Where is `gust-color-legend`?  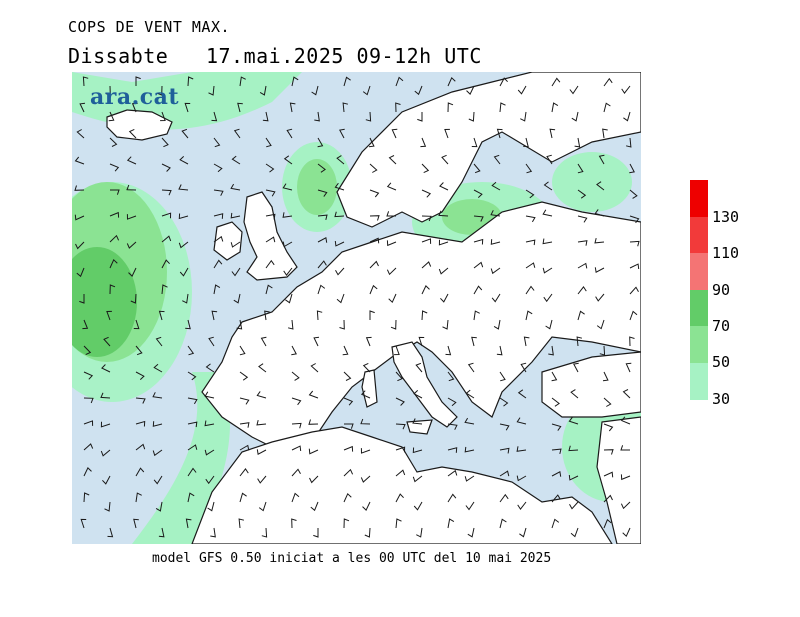
gust-color-legend is located at coordinates (699, 290).